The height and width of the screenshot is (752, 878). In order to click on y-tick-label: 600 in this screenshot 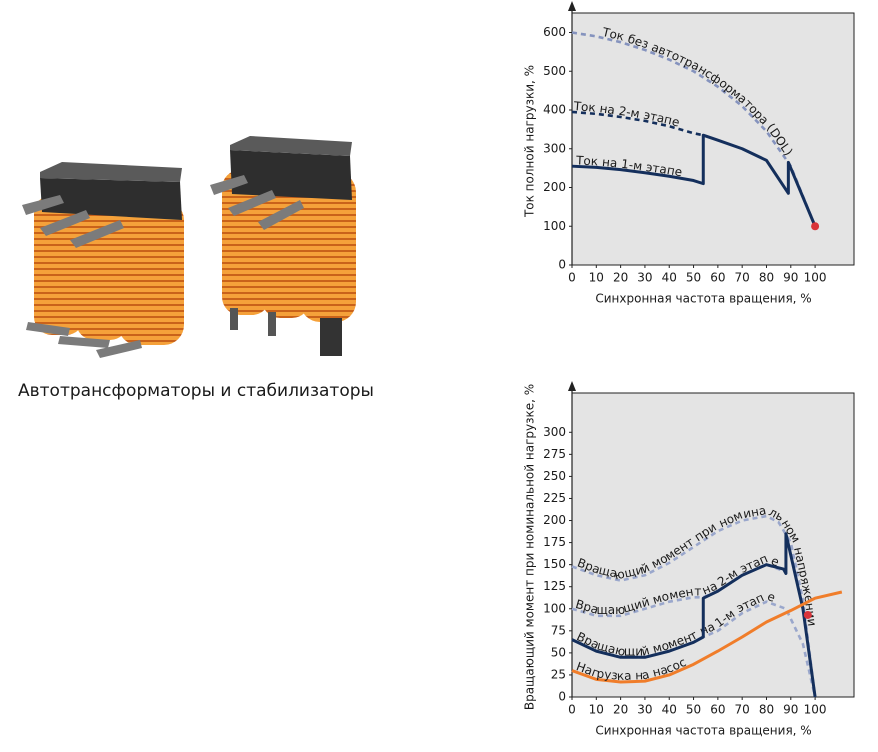, I will do `click(554, 32)`.